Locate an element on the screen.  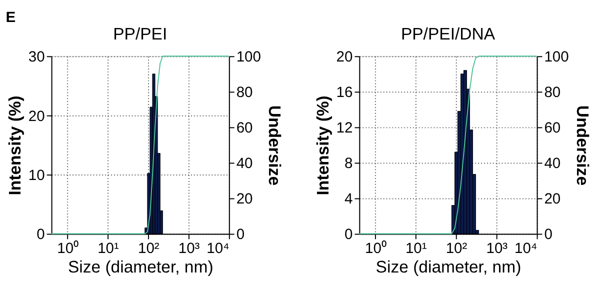
y-tick-label: 10 is located at coordinates (36, 176).